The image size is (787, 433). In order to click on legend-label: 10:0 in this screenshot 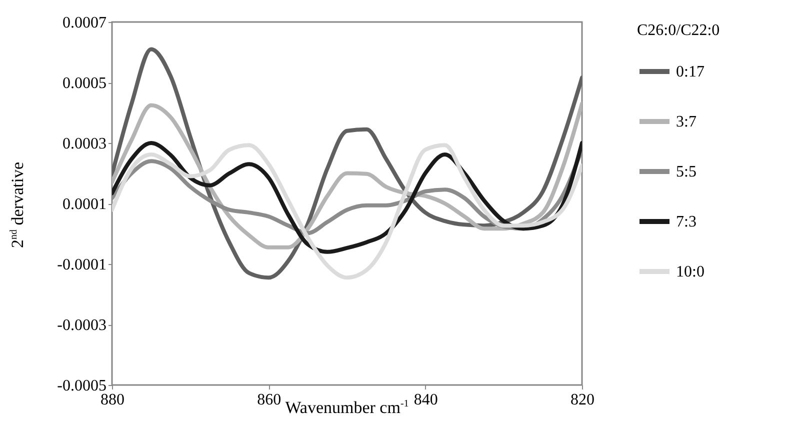, I will do `click(690, 272)`.